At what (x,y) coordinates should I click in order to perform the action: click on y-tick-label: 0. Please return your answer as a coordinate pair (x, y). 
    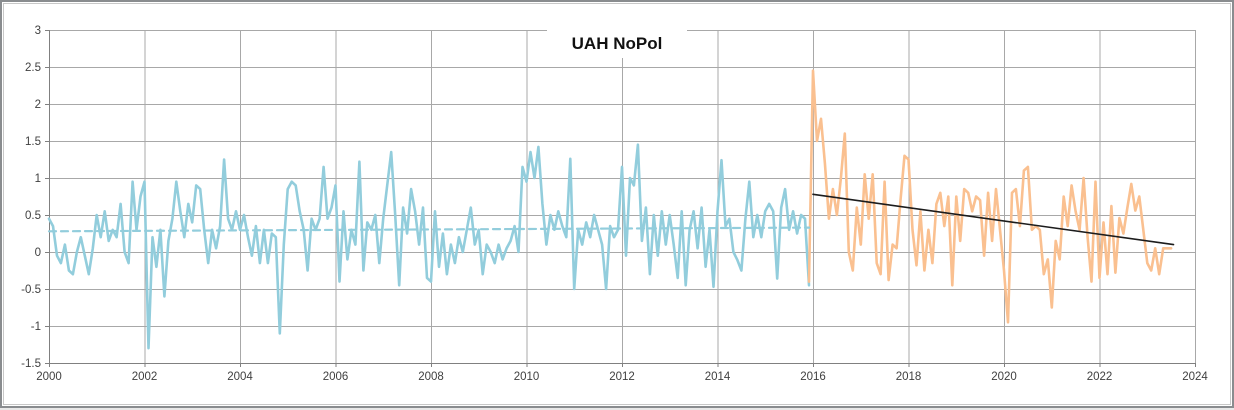
    Looking at the image, I should click on (38, 253).